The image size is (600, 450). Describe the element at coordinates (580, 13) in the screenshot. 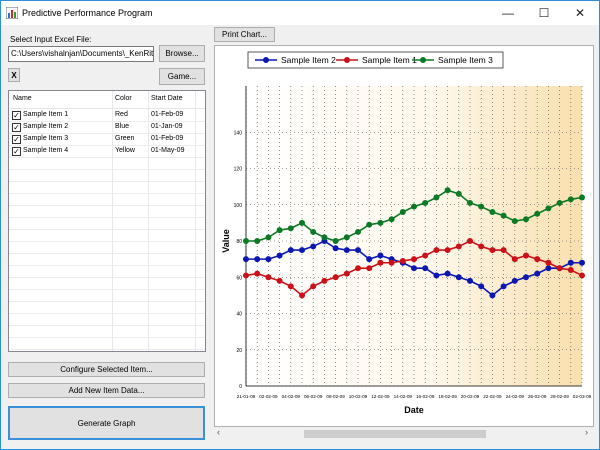

I see `close-button: ✕` at that location.